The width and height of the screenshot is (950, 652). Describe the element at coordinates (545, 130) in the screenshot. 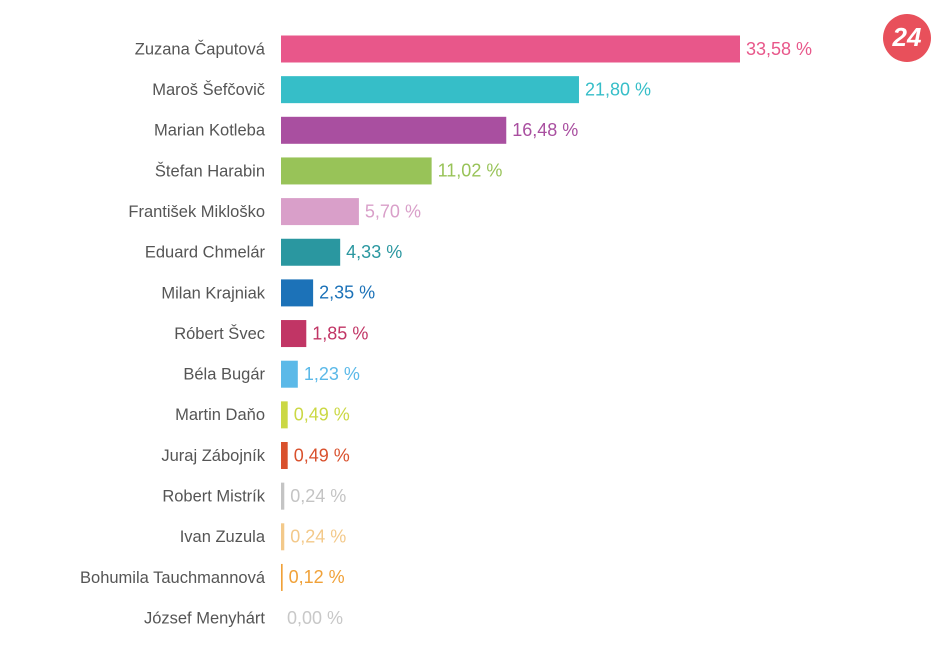

I see `value-label: 16,48 %` at that location.